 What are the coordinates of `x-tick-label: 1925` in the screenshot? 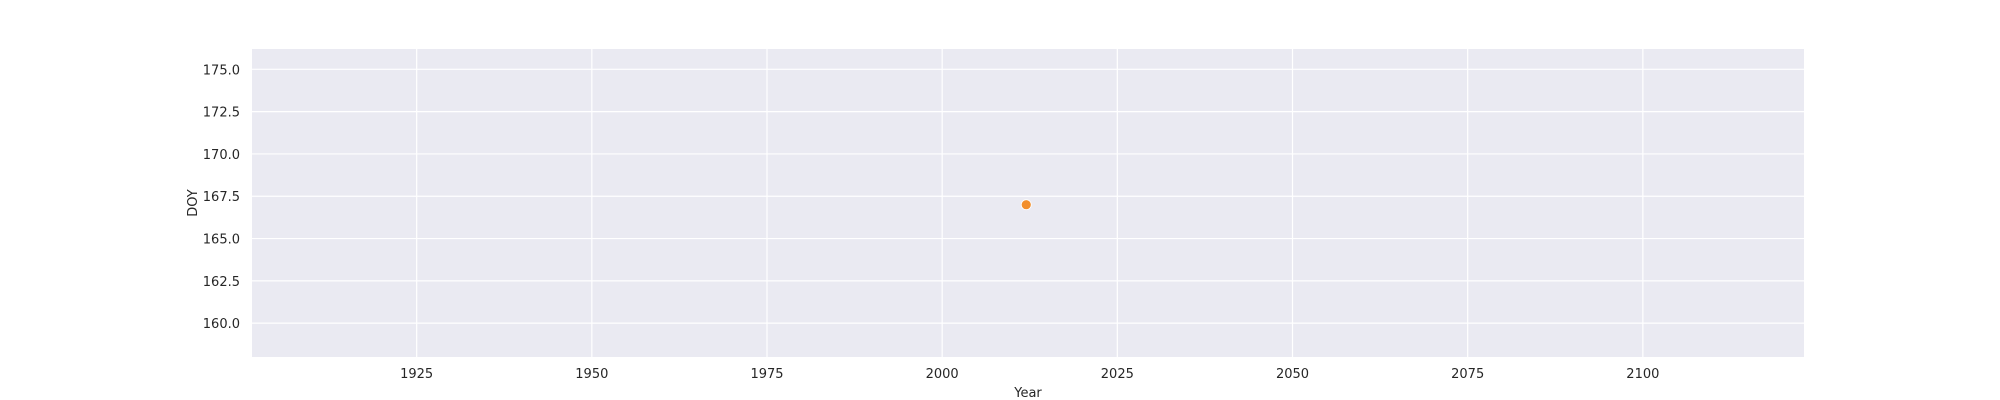 It's located at (416, 374).